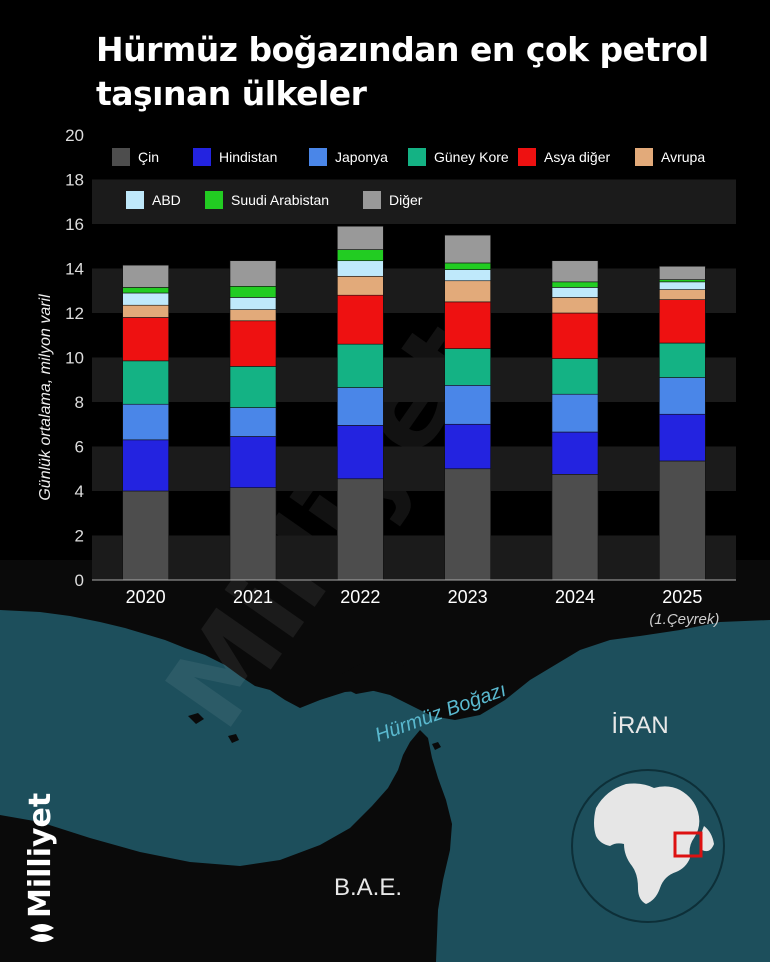  I want to click on x-tick-label: 2025, so click(682, 597).